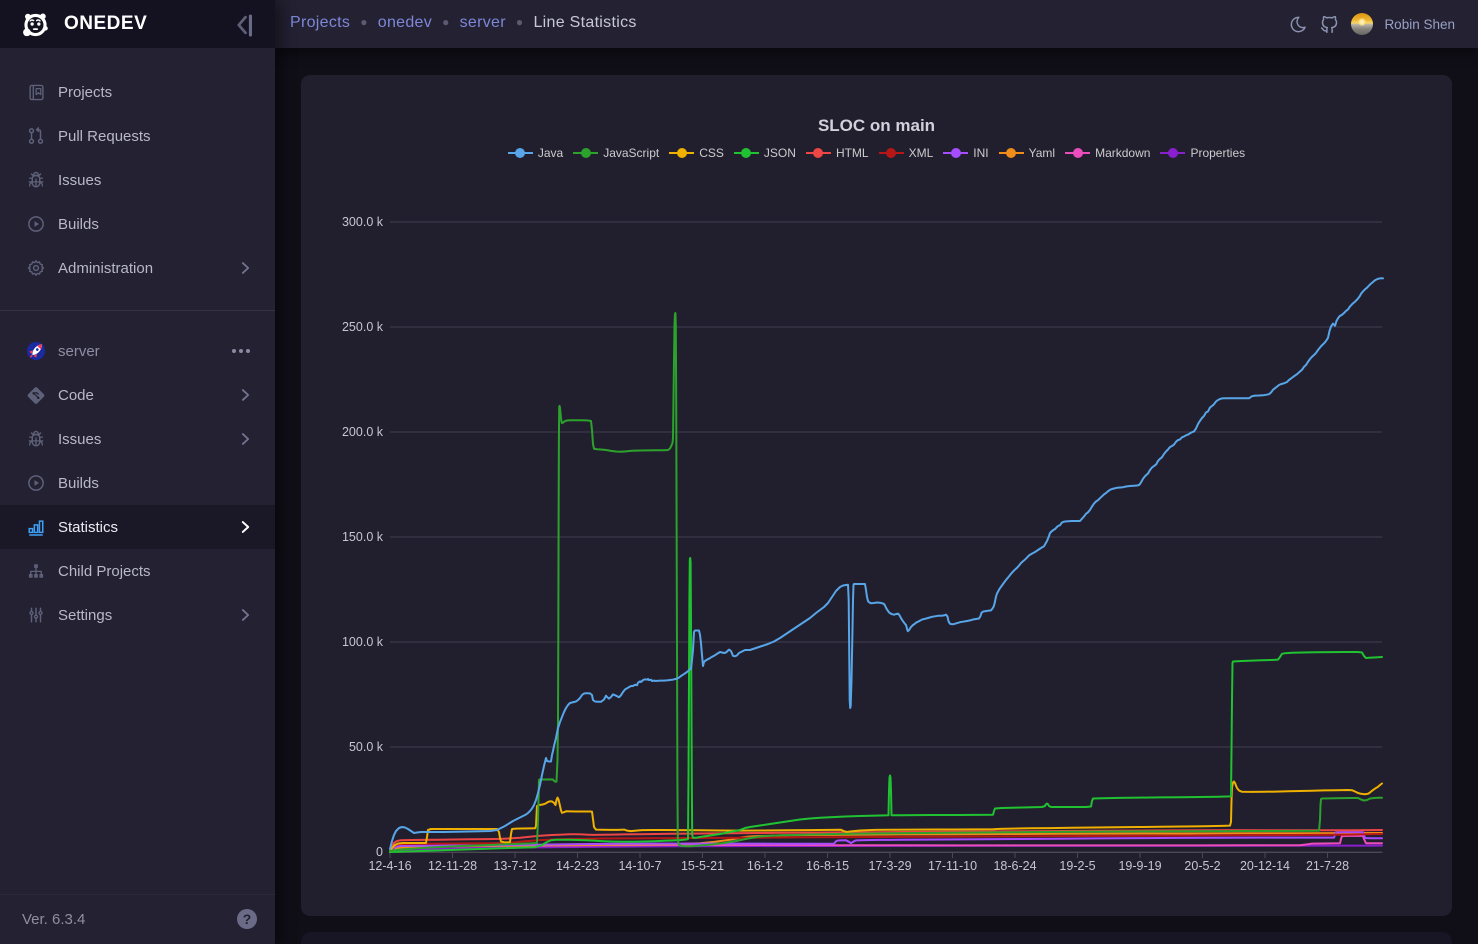 Image resolution: width=1478 pixels, height=944 pixels. I want to click on svg-text: 17-3-29, so click(889, 866).